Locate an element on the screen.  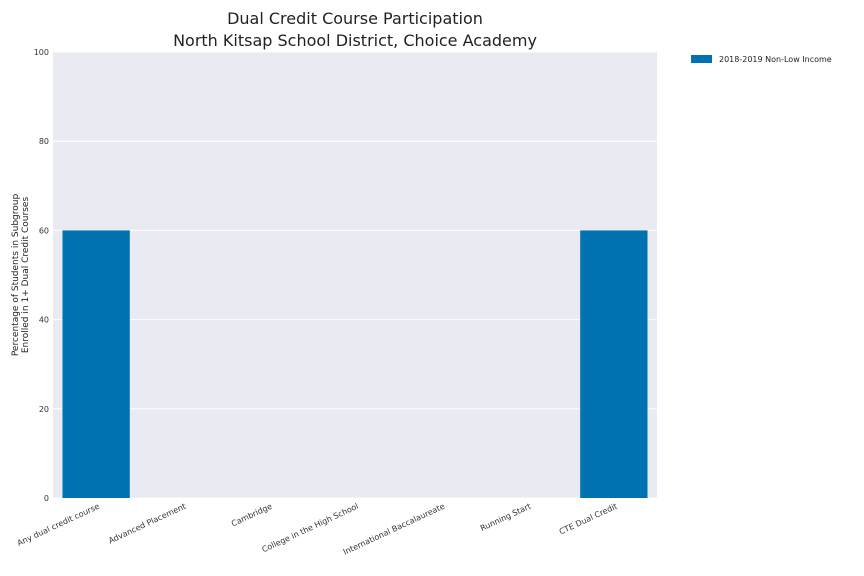
legend-label: 2018-2019 Non-Low Income is located at coordinates (775, 59).